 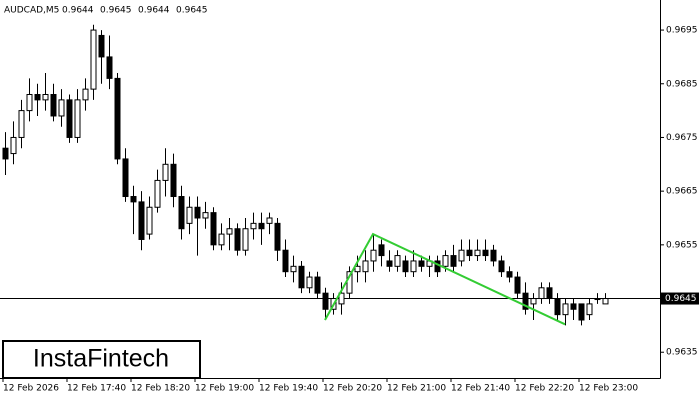 What do you see at coordinates (445, 279) in the screenshot?
I see `pattern-line` at bounding box center [445, 279].